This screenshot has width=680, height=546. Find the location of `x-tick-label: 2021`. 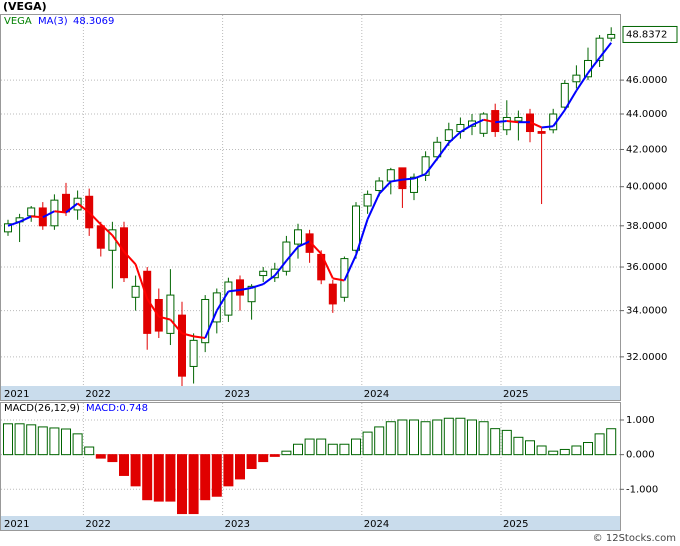

x-tick-label: 2021 is located at coordinates (16, 394).